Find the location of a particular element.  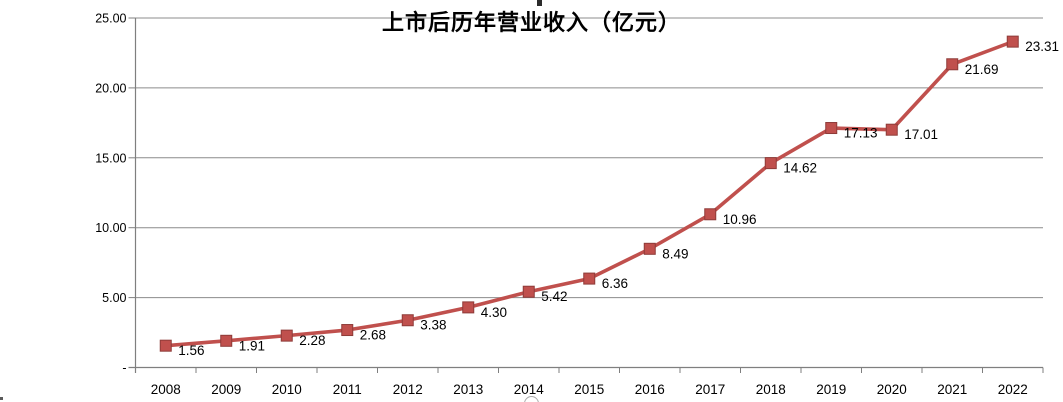

data-point-label: 10.96 is located at coordinates (740, 219).